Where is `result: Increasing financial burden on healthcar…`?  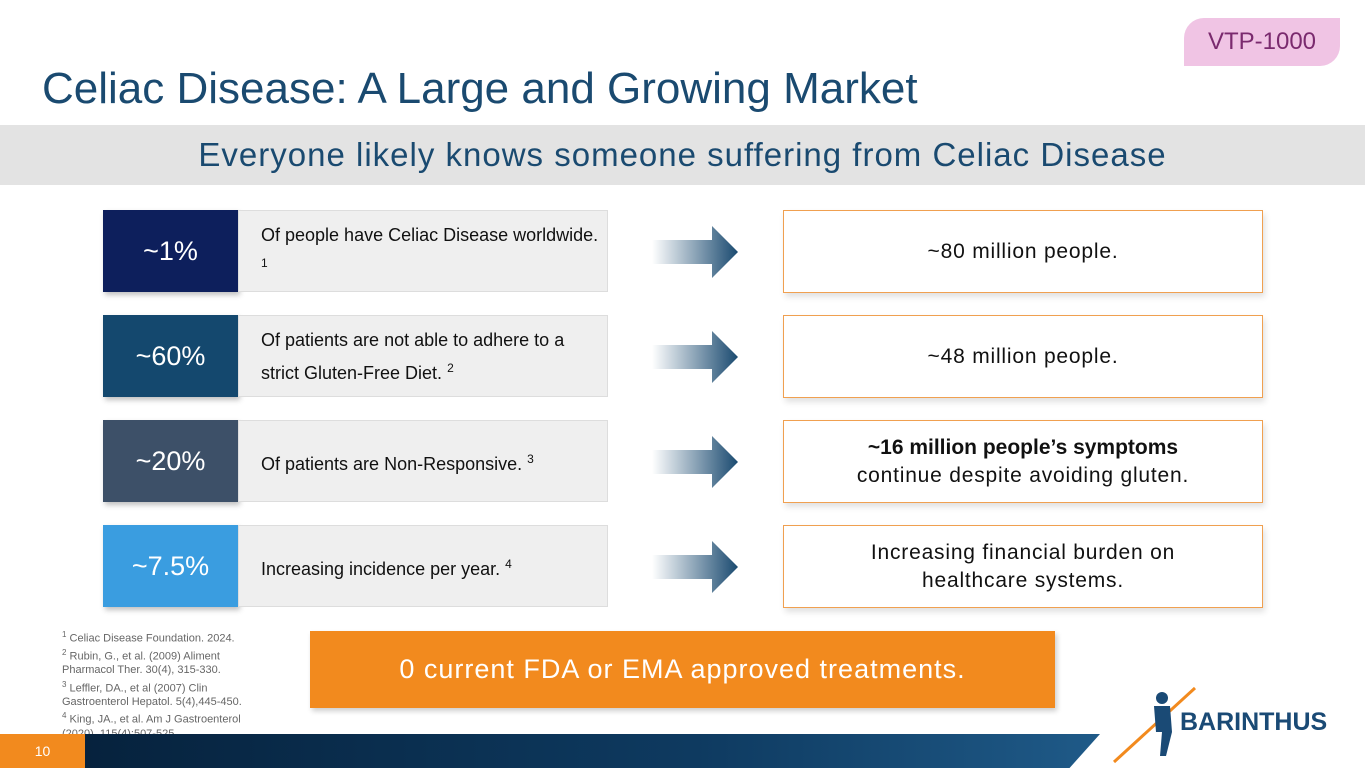
result: Increasing financial burden on healthcar… is located at coordinates (1023, 566).